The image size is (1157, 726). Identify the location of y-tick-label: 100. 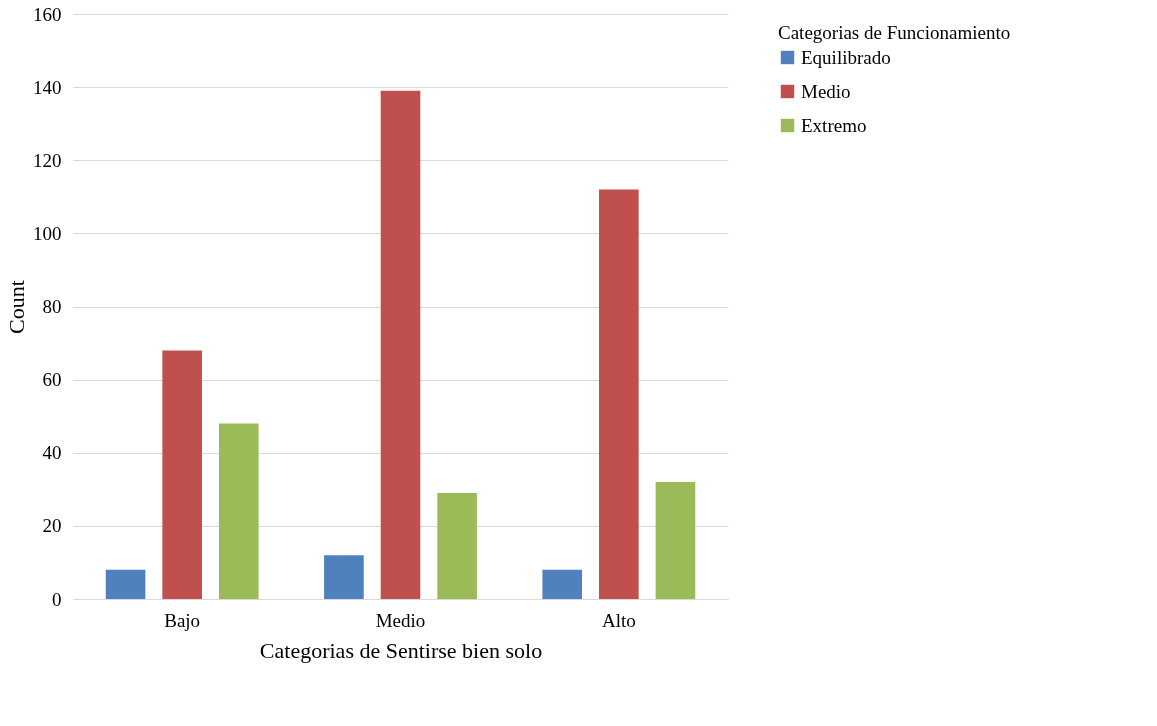
(47, 233).